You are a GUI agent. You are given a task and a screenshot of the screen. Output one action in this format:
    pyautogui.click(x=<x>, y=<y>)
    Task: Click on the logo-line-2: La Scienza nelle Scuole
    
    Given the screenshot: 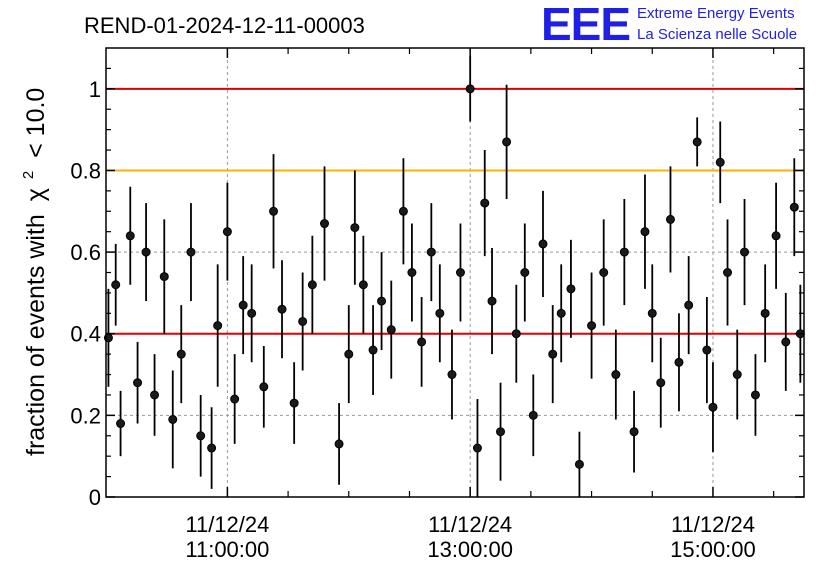 What is the action you would take?
    pyautogui.click(x=717, y=34)
    